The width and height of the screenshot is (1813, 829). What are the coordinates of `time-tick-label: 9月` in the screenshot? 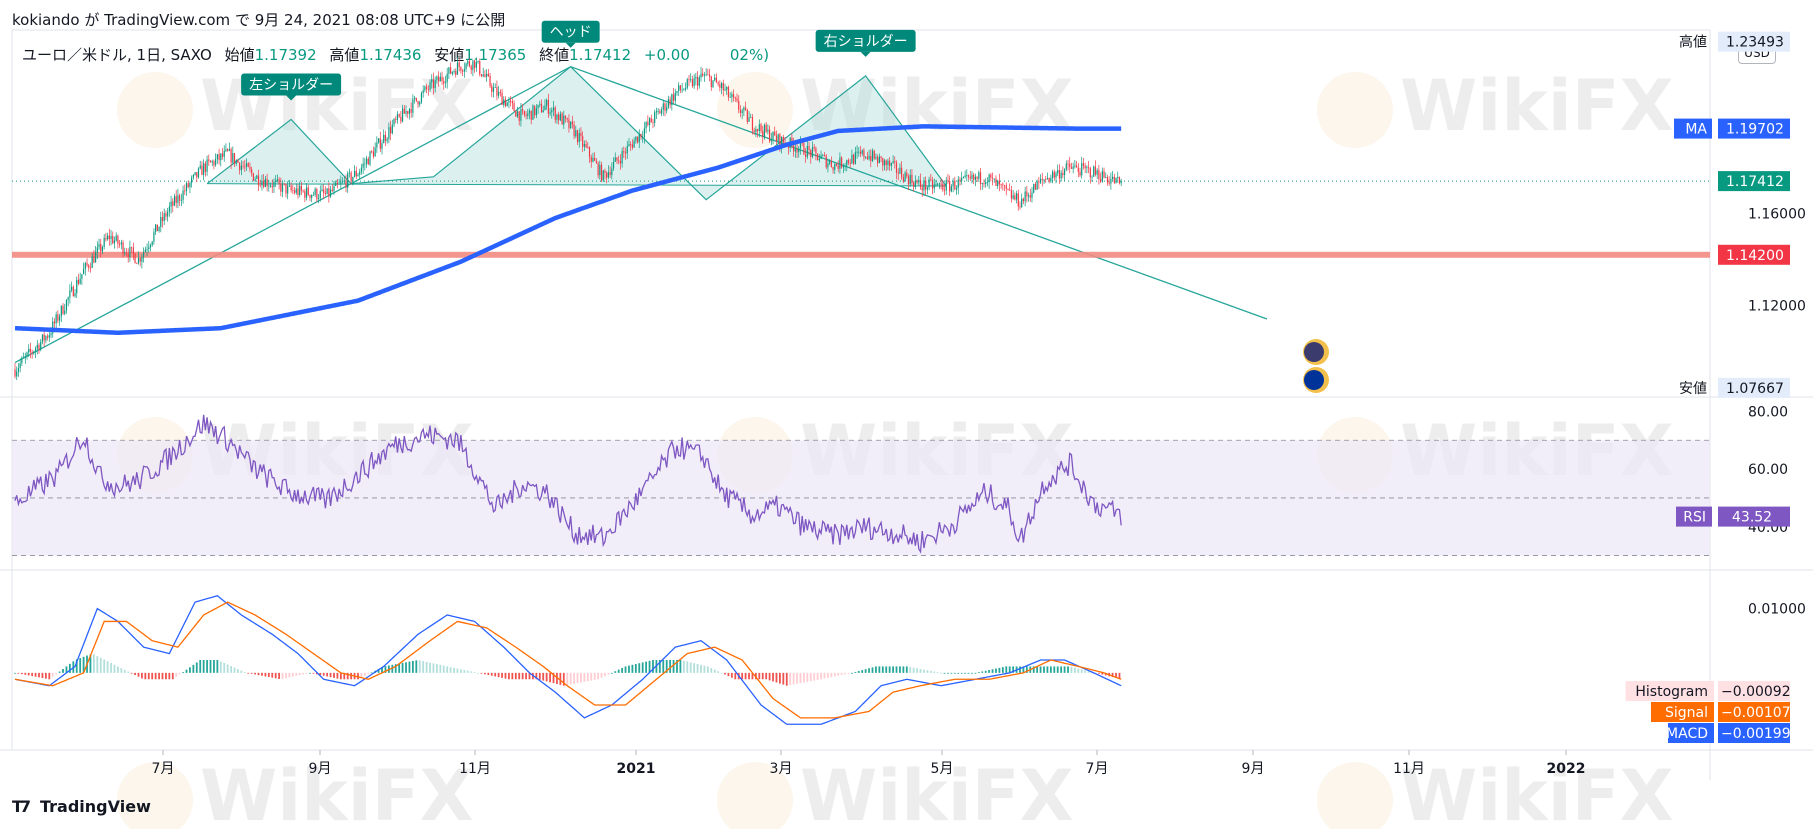 It's located at (1253, 769).